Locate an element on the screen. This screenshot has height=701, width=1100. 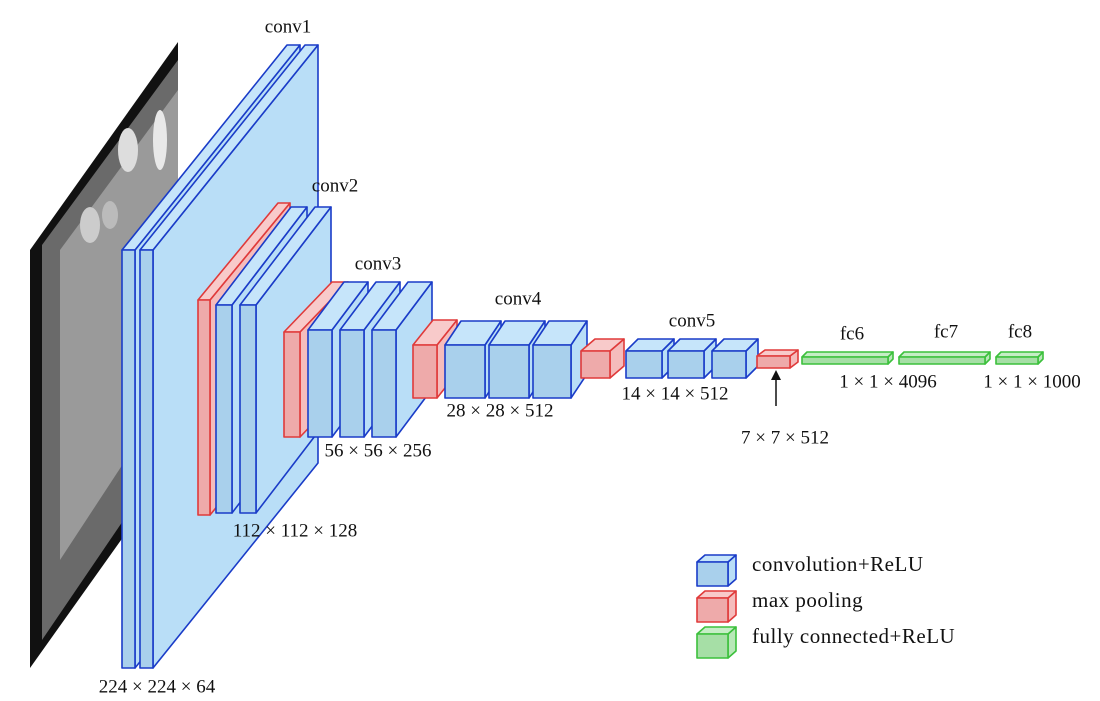
block-label: fc6 is located at coordinates (852, 333).